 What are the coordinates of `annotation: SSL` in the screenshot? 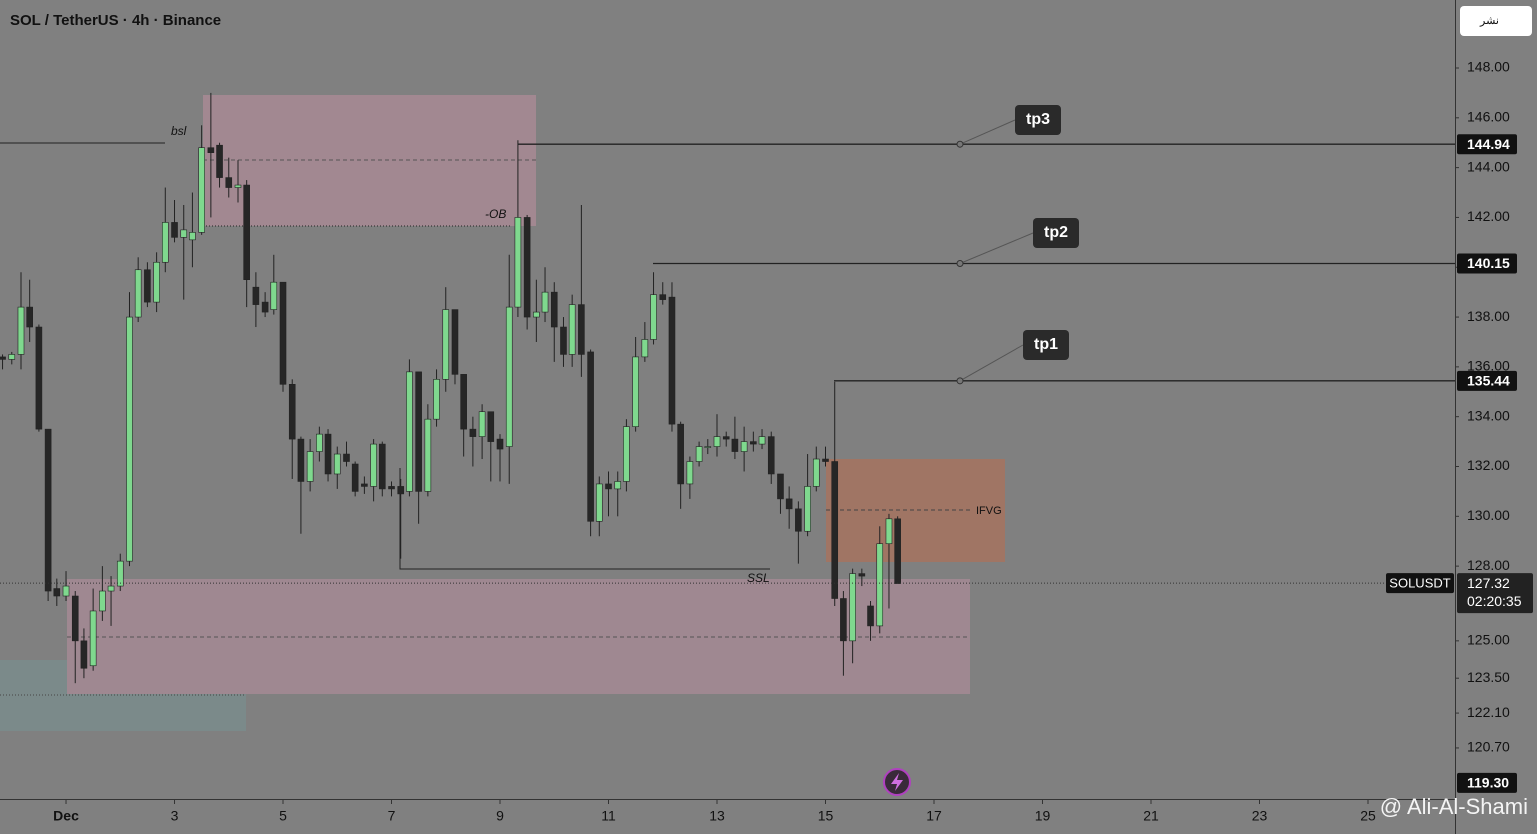 It's located at (758, 578).